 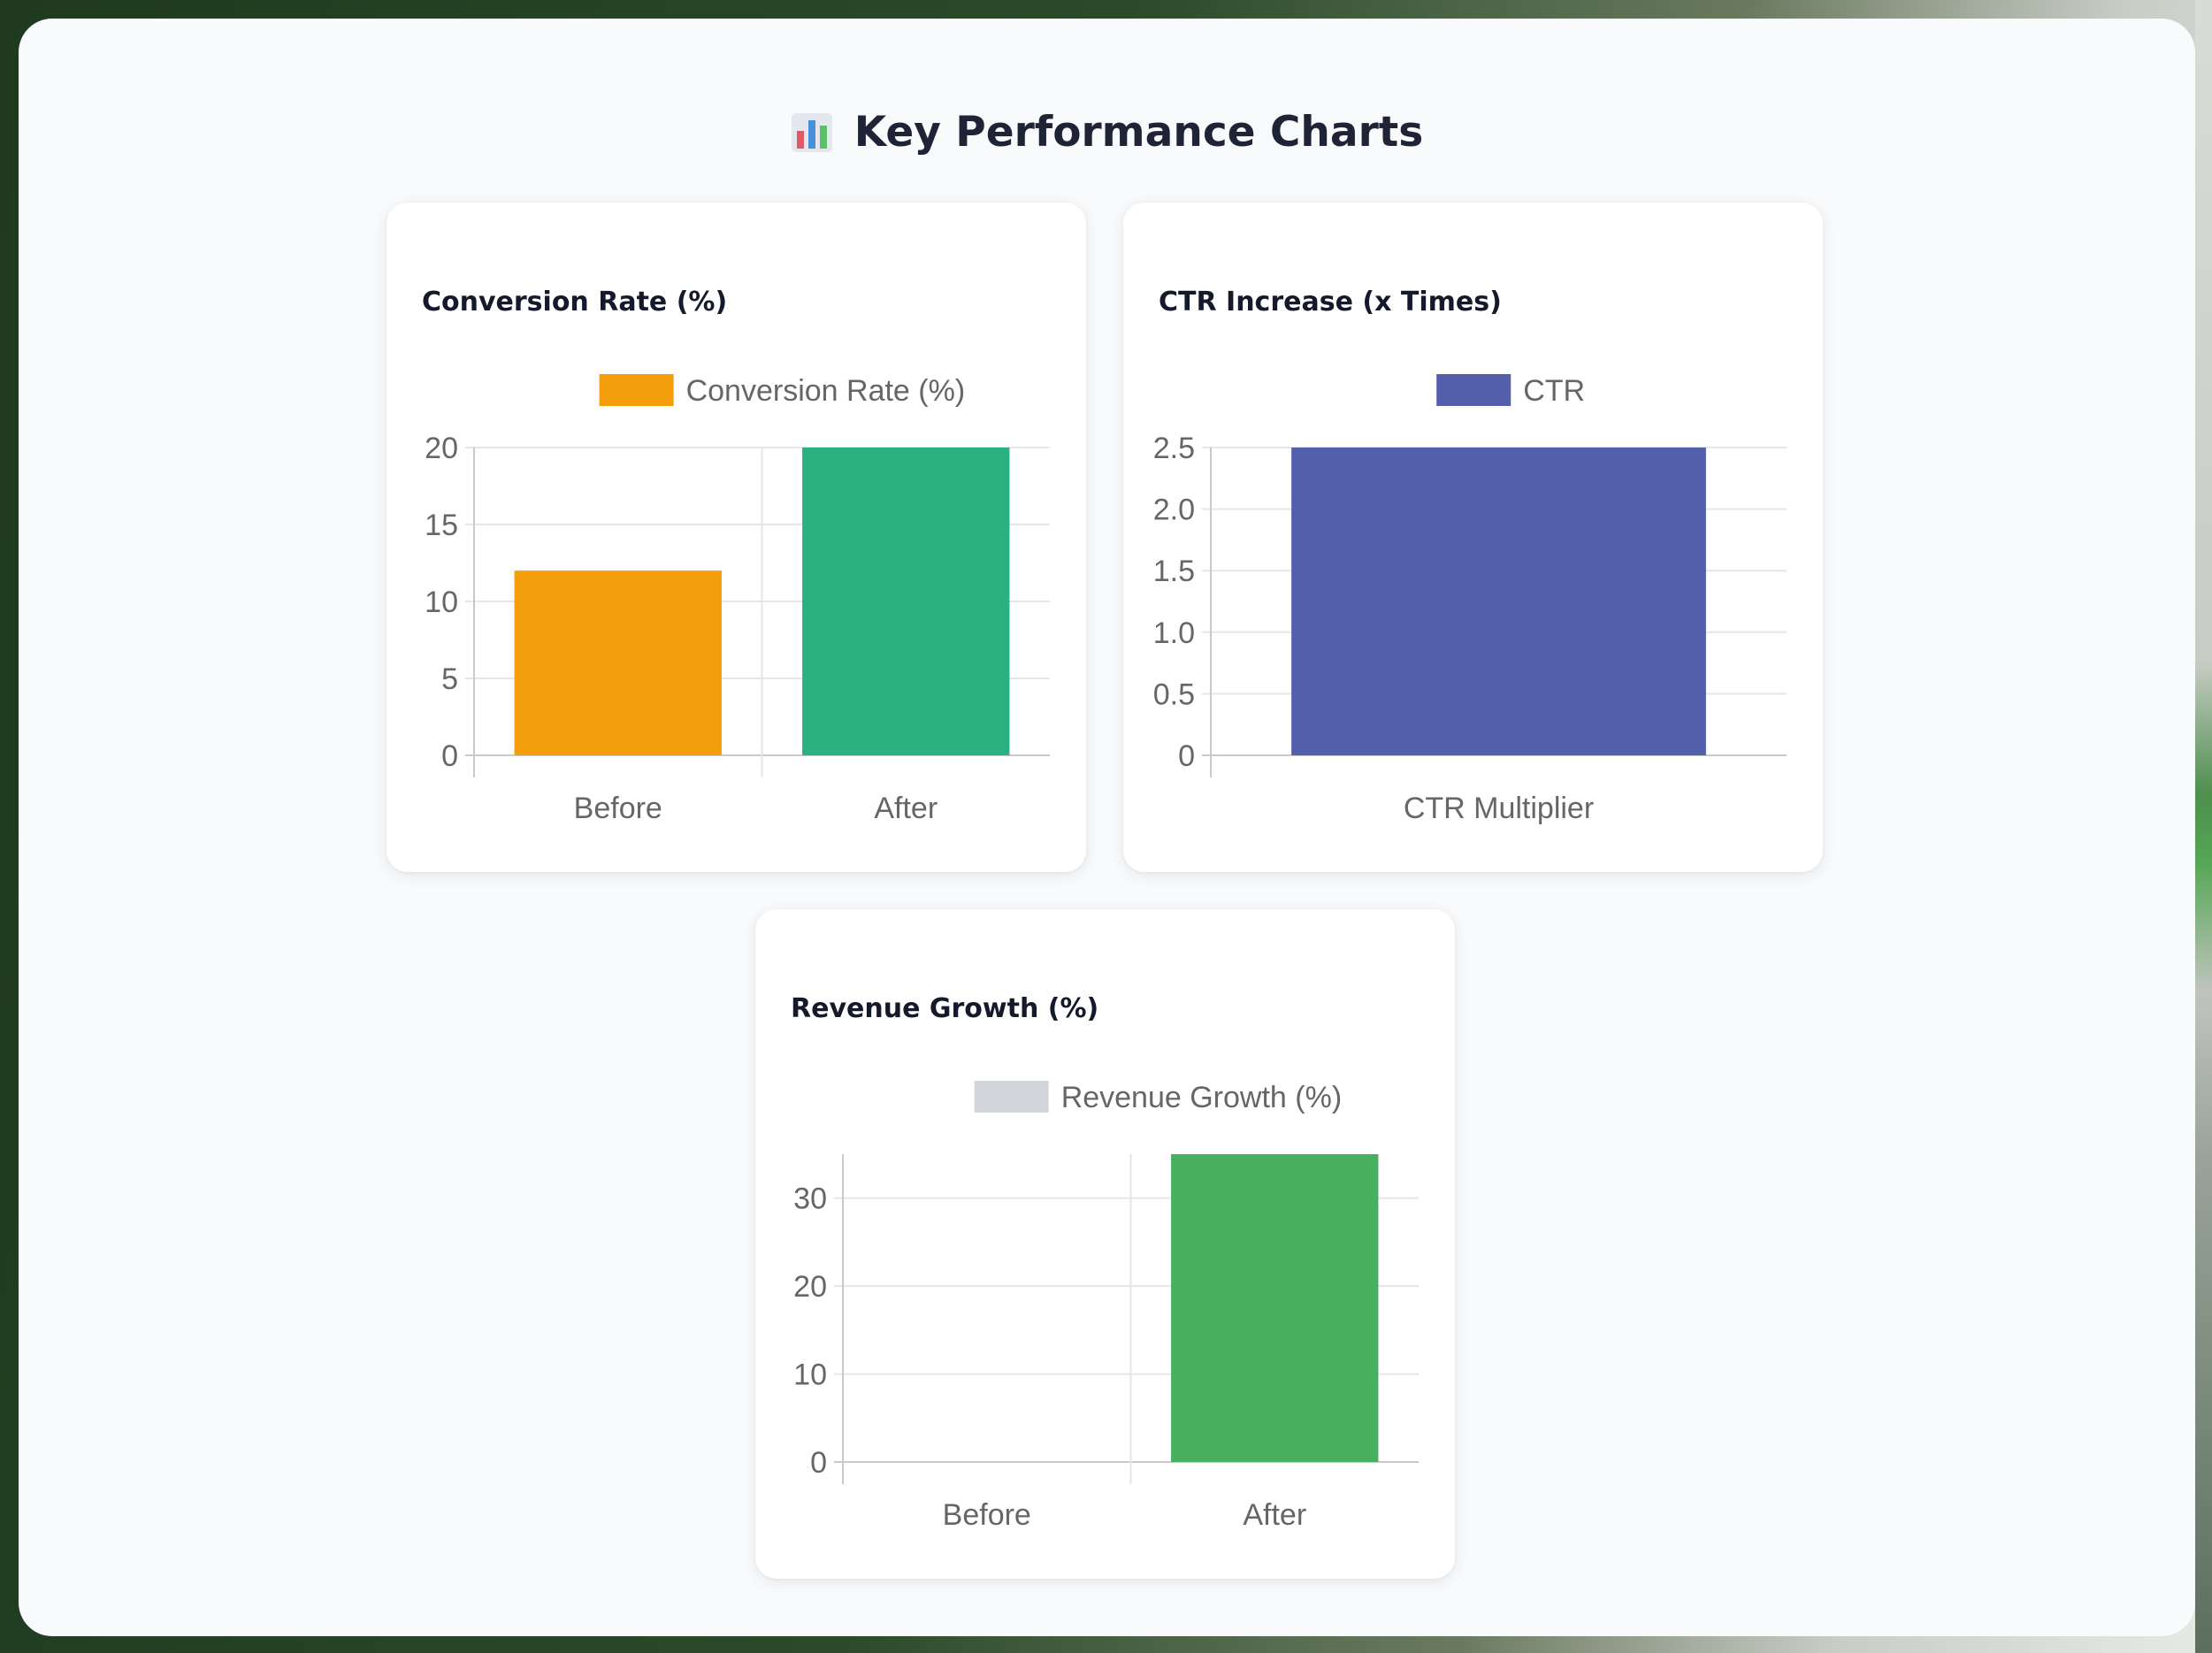 I want to click on ctr-increase-chart: CTR 0 0.5 1.0 1.5 2.0 2.5 CTR Multiplier, so click(x=1470, y=599).